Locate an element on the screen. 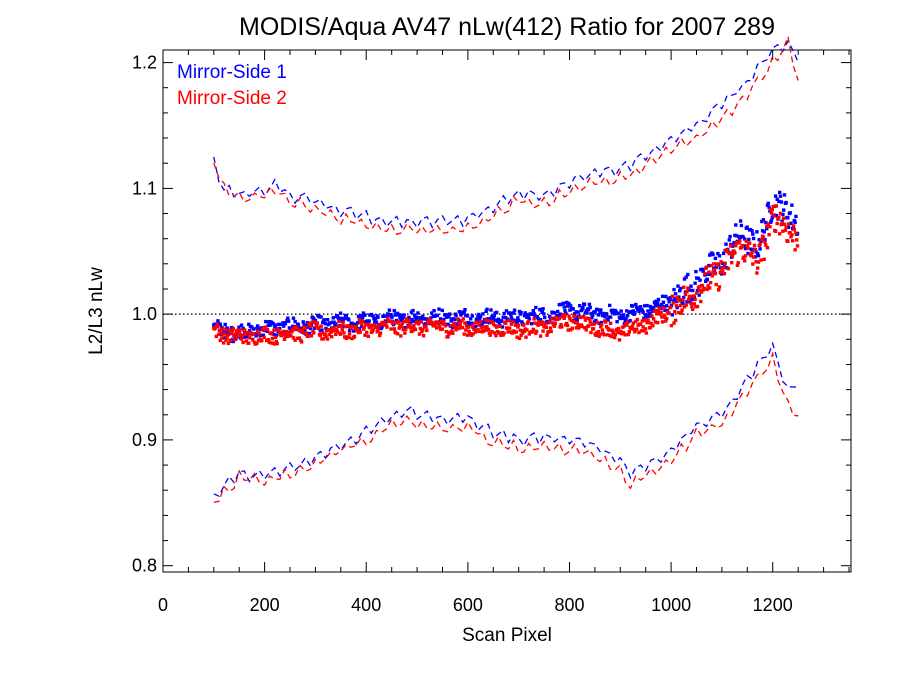  y-tick-label: 1.0 is located at coordinates (144, 314).